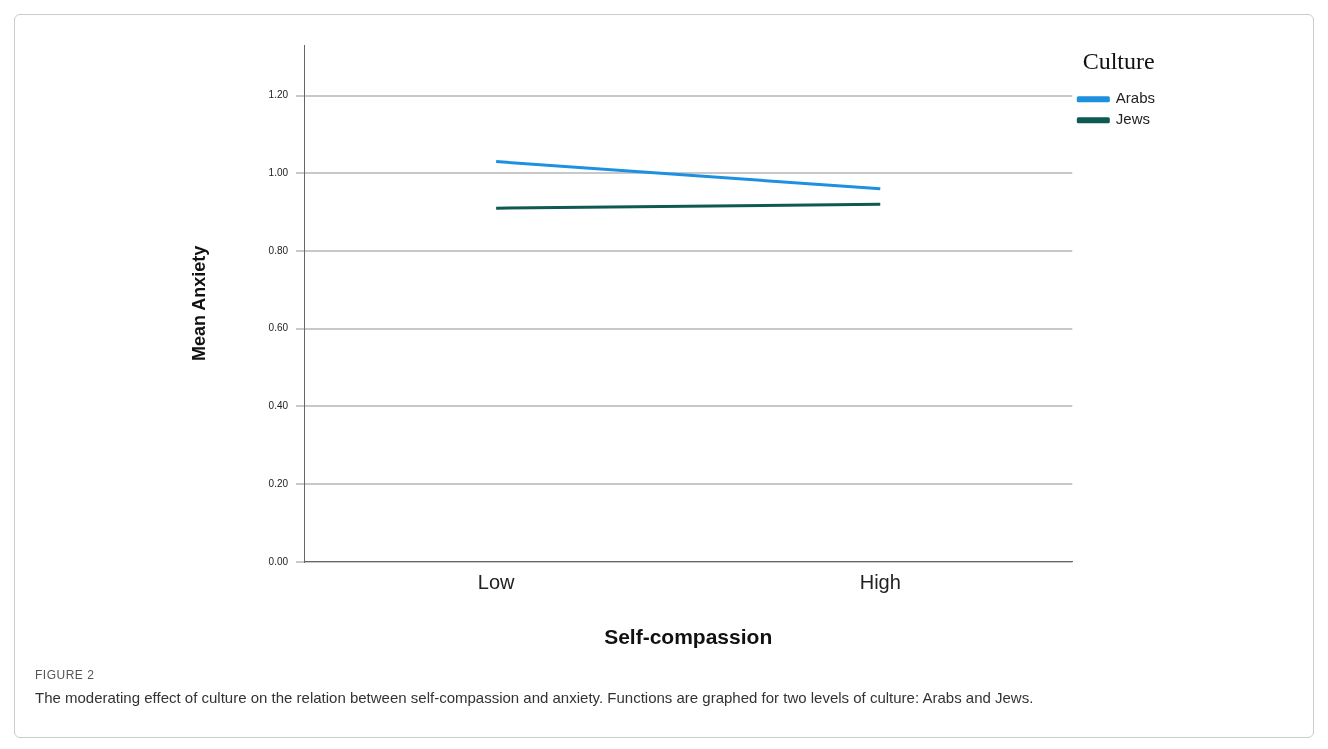  Describe the element at coordinates (198, 303) in the screenshot. I see `y-axis-title: Mean Anxiety` at that location.